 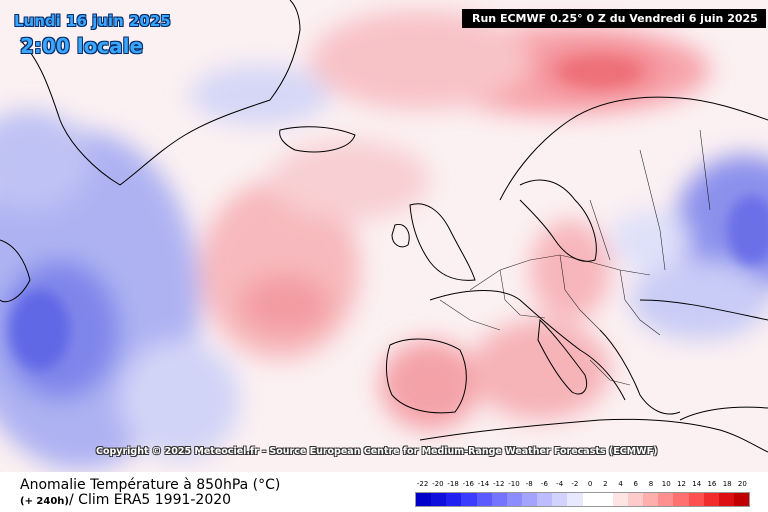 I want to click on local-time: 2:00 locale, so click(x=82, y=46).